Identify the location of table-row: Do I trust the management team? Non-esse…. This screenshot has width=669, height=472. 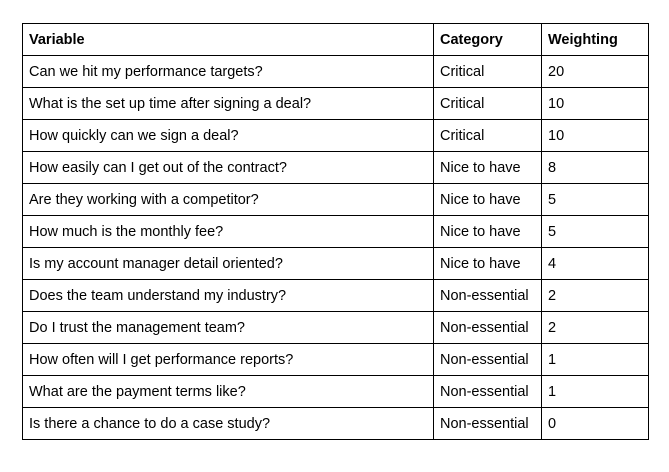
(335, 327).